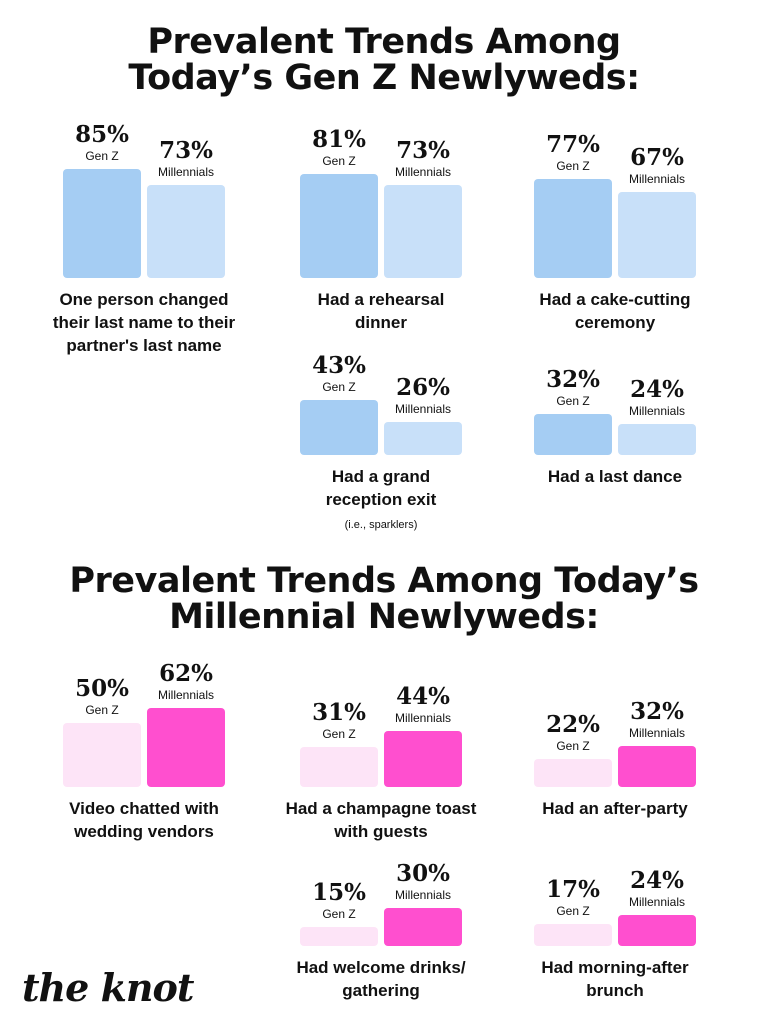  Describe the element at coordinates (657, 158) in the screenshot. I see `value-label-millennials: 67%` at that location.